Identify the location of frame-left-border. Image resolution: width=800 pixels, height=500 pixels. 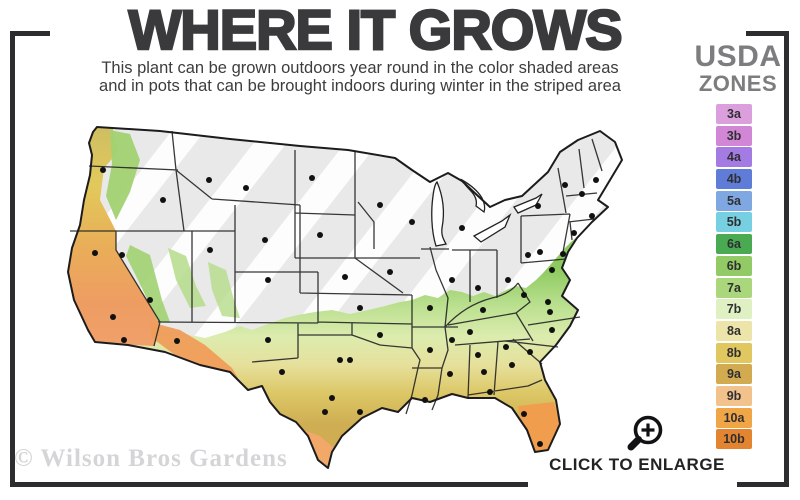
(12, 259).